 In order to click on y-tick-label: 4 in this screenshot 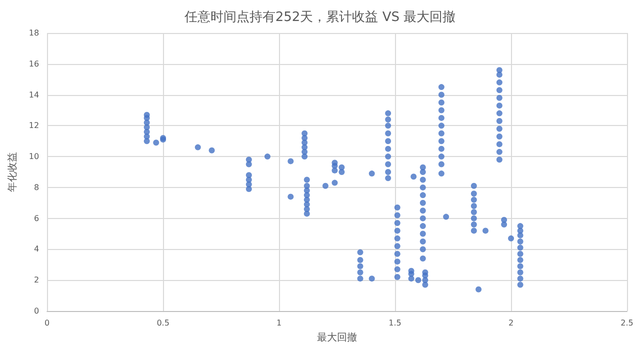, I will do `click(37, 249)`.